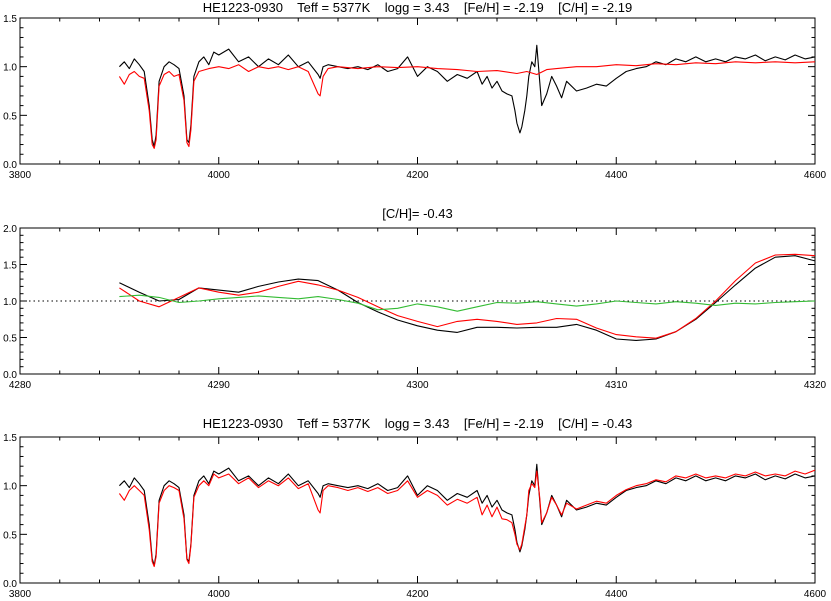  I want to click on x-tick-label: 4310, so click(616, 385).